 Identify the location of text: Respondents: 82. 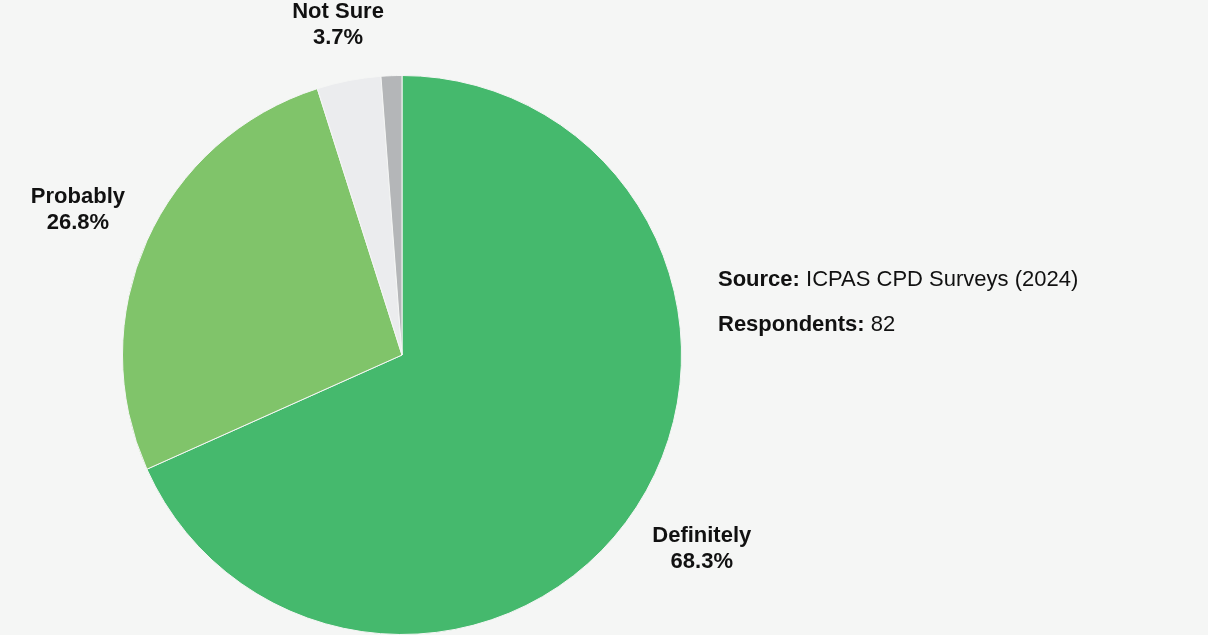
(807, 324).